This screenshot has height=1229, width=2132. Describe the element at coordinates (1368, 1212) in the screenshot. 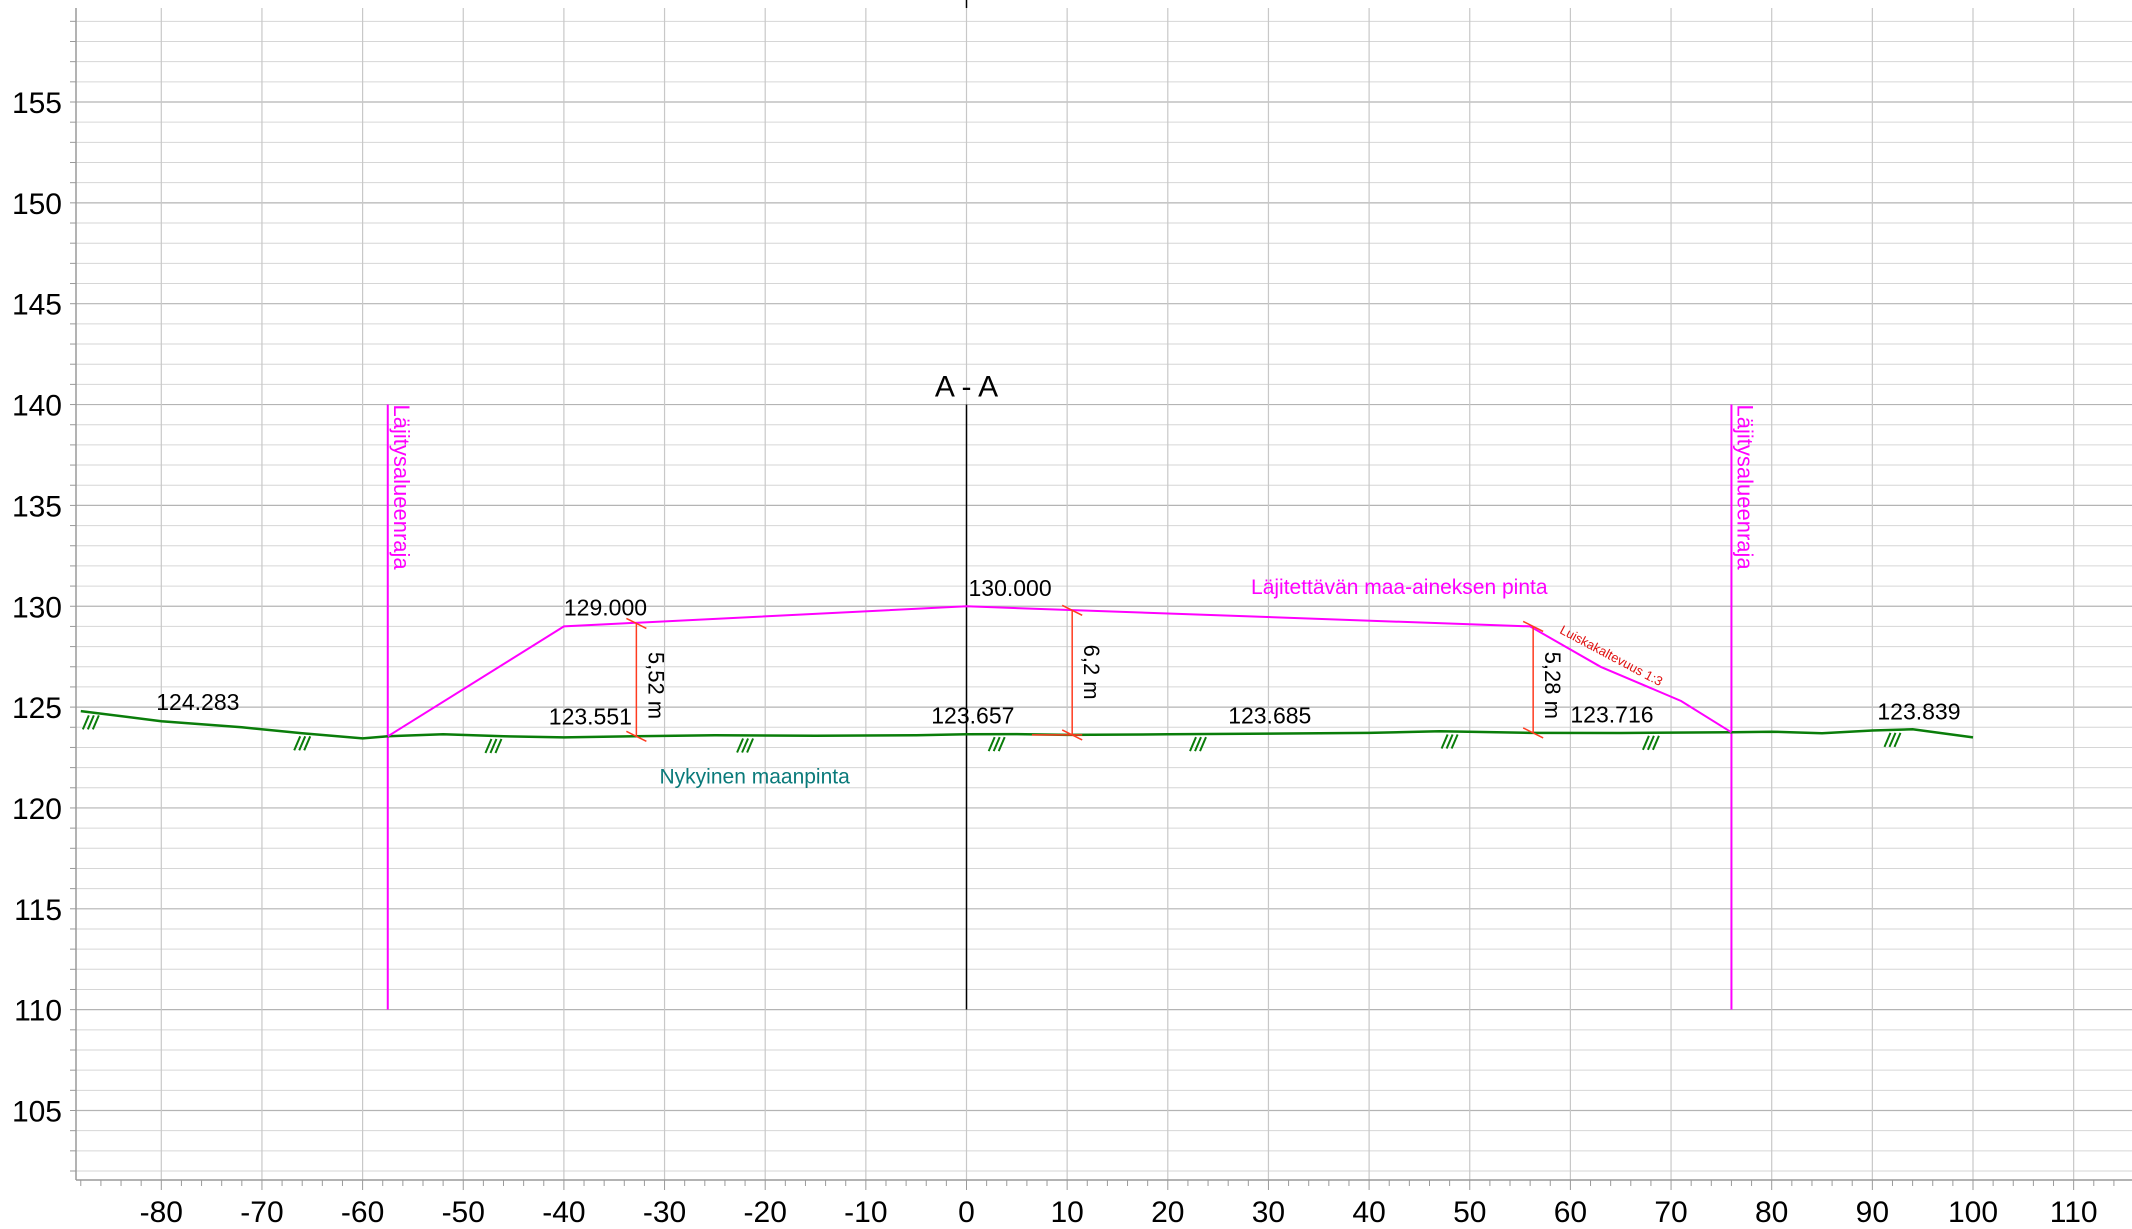

I see `x-tick-label: 40` at that location.